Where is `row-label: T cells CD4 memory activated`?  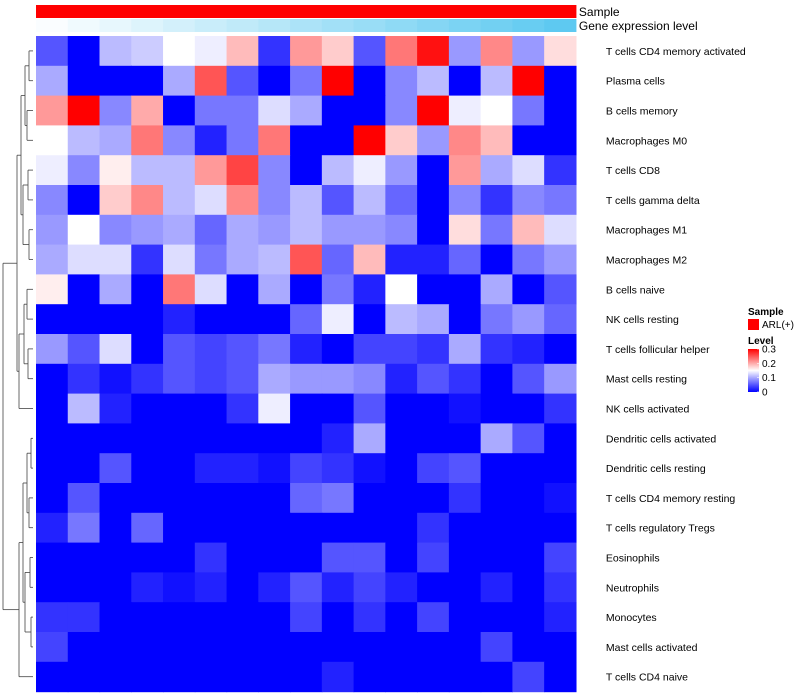
row-label: T cells CD4 memory activated is located at coordinates (676, 52).